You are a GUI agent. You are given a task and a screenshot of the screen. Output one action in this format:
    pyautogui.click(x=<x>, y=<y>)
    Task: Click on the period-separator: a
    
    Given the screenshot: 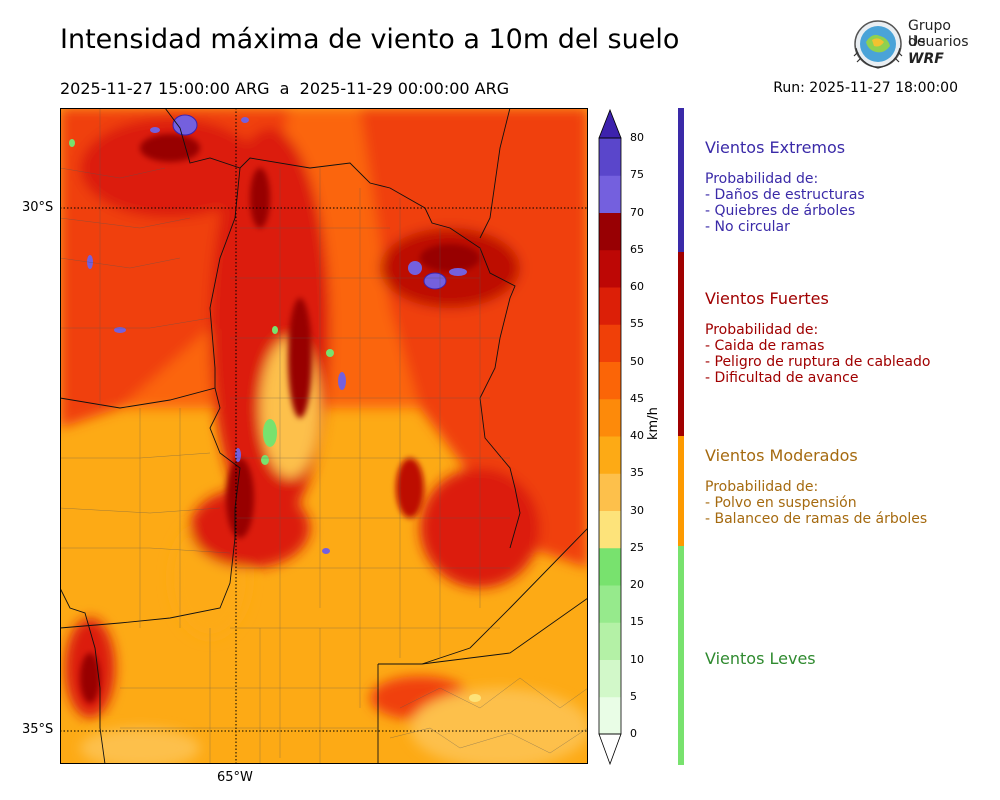 What is the action you would take?
    pyautogui.click(x=284, y=88)
    